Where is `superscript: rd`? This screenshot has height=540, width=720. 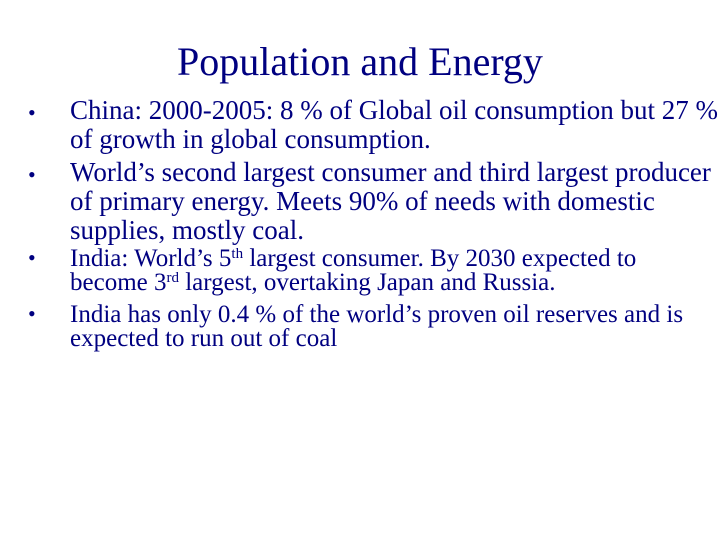
superscript: rd is located at coordinates (172, 277).